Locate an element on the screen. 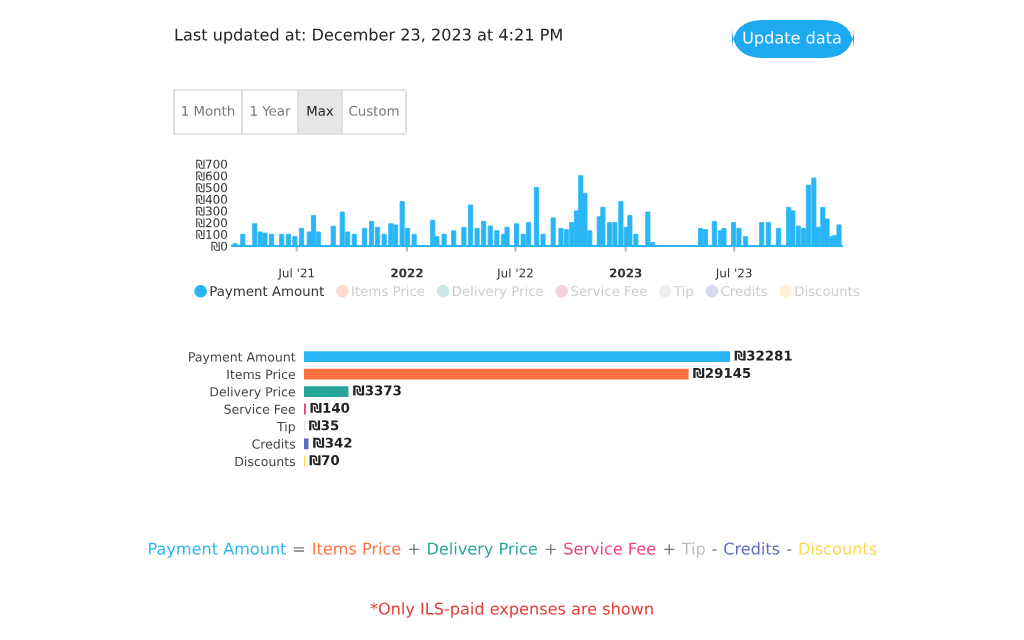  text: Delivery Price is located at coordinates (482, 550).